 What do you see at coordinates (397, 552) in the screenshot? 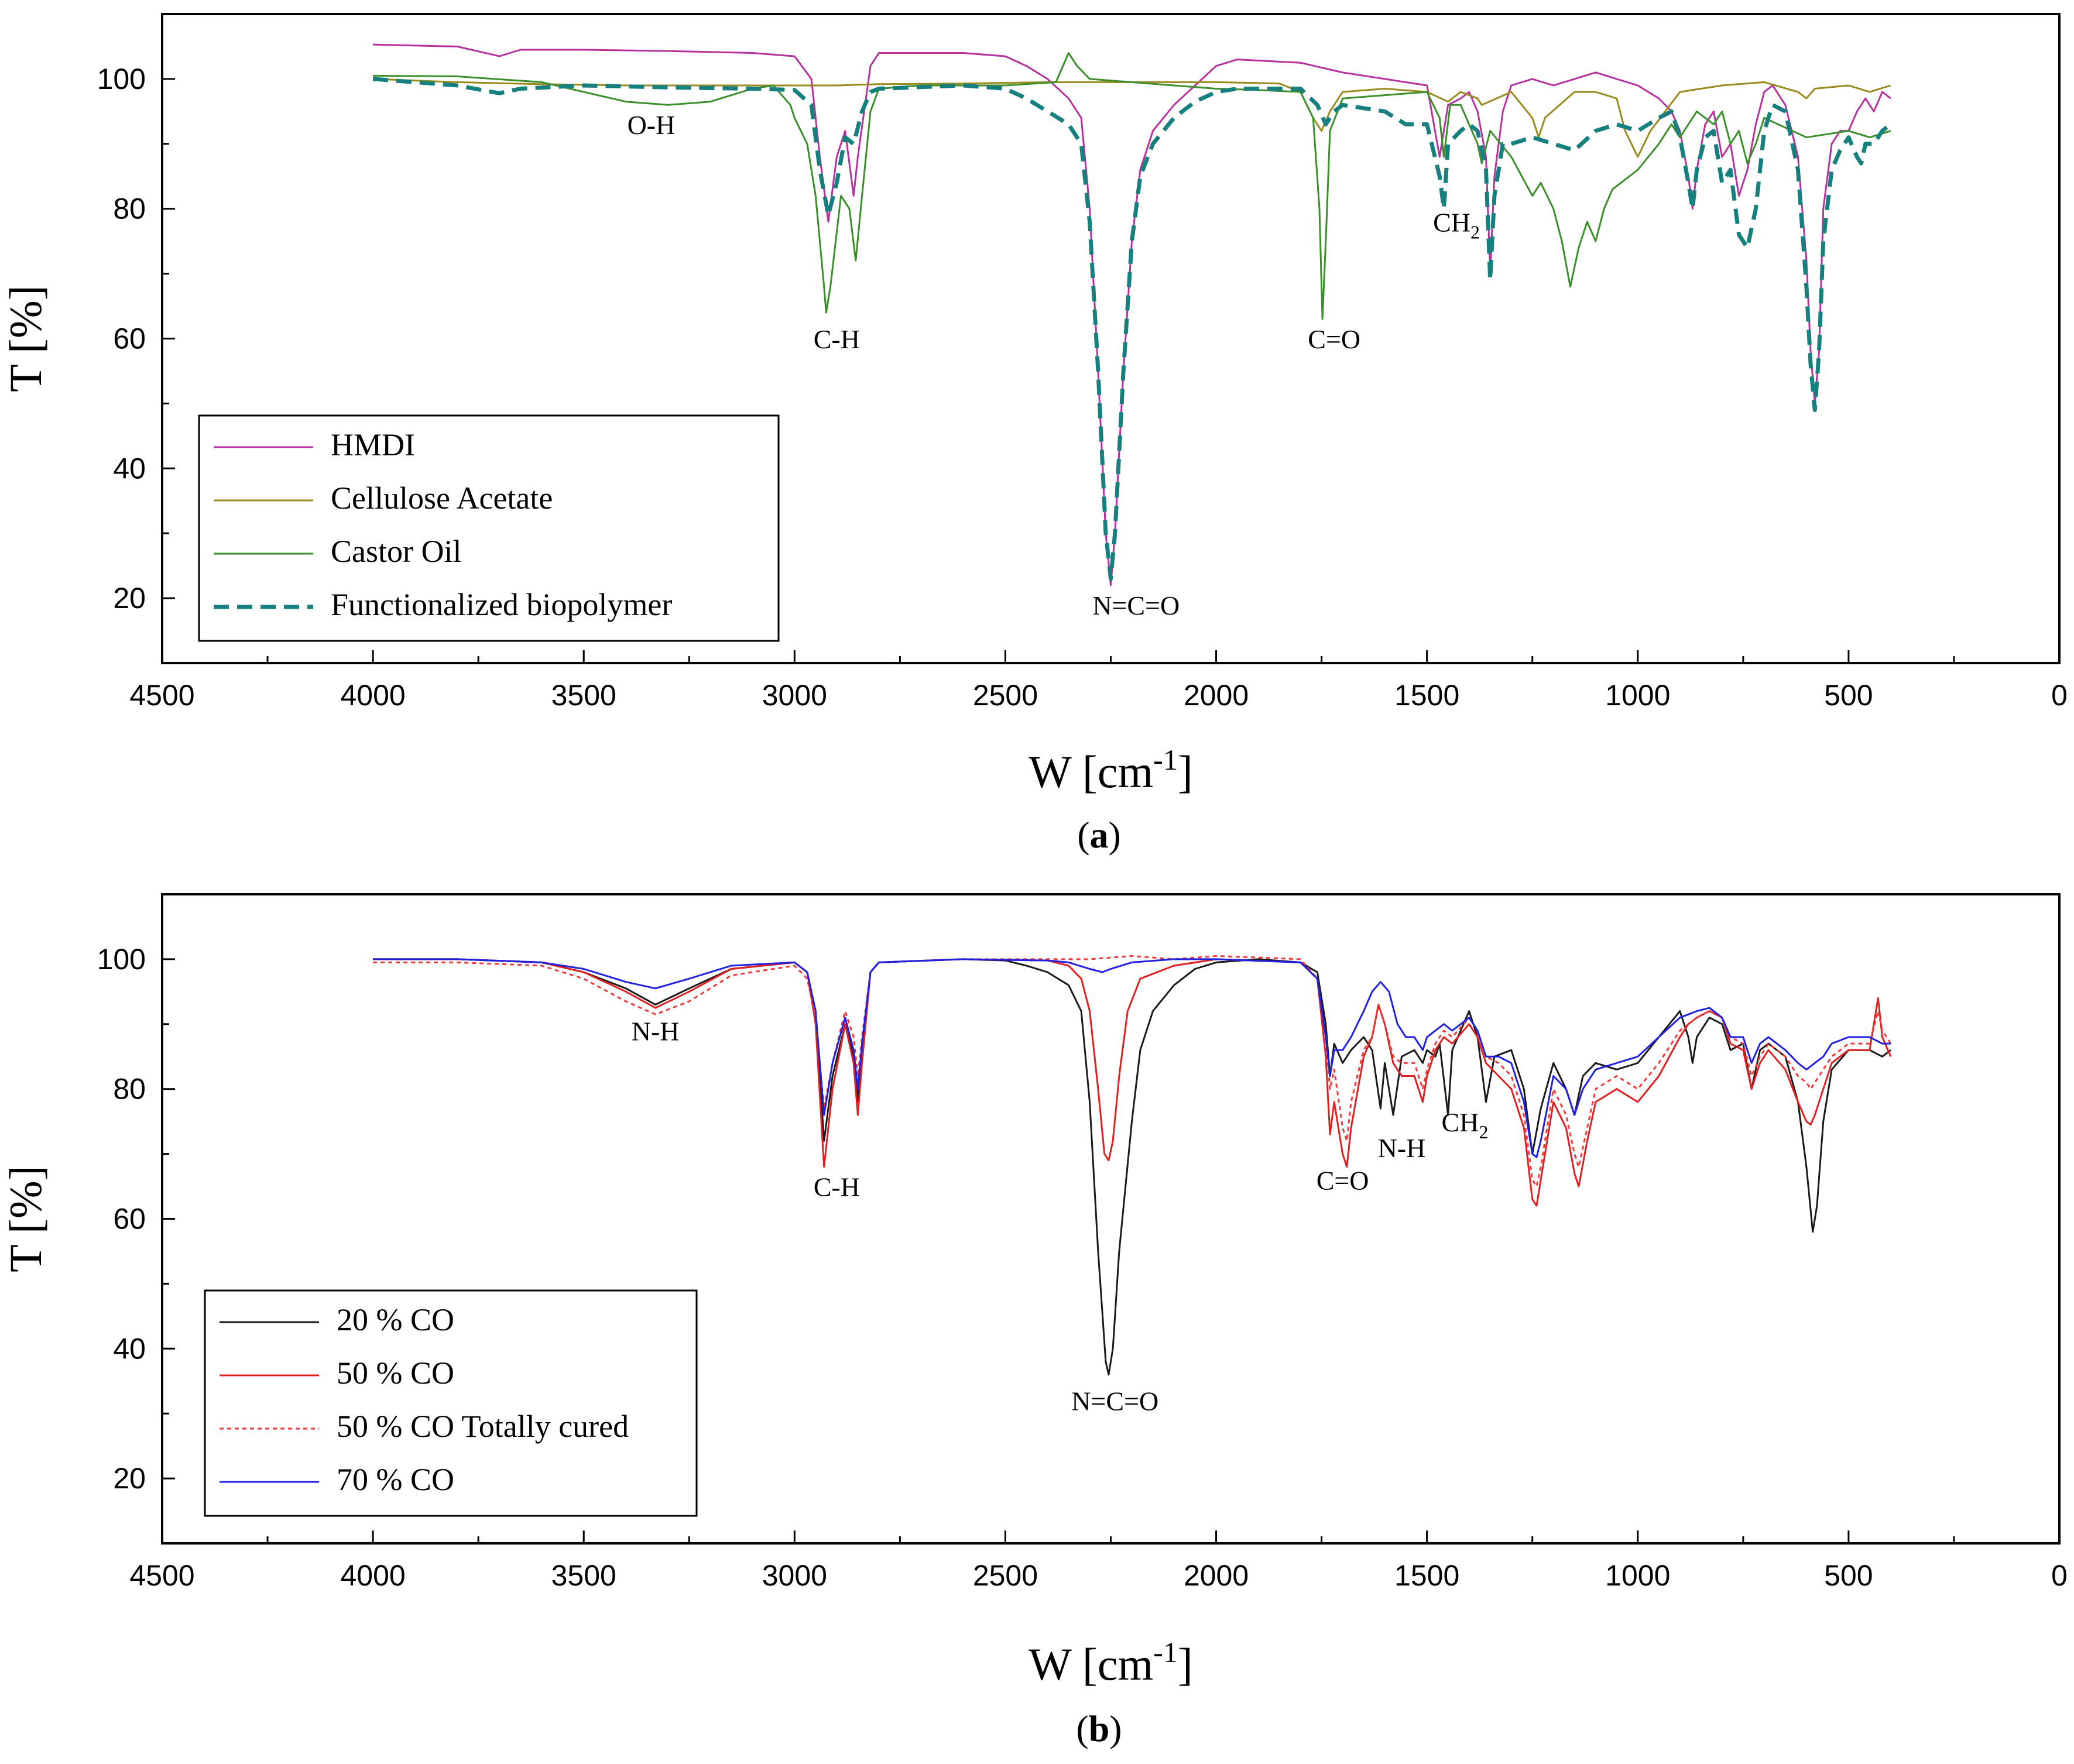
I see `legend-label-3: Castor Oil` at bounding box center [397, 552].